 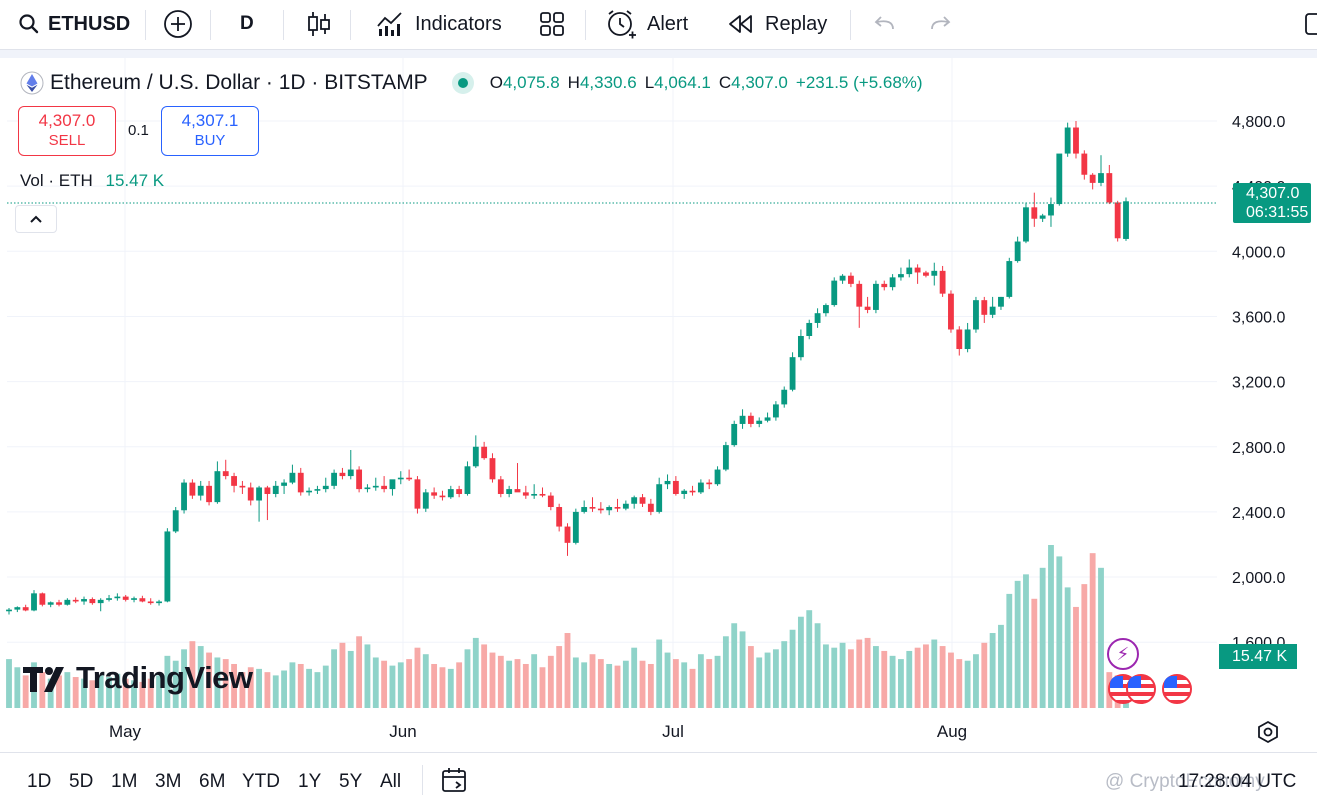 What do you see at coordinates (646, 24) in the screenshot?
I see `alert-button: Alert` at bounding box center [646, 24].